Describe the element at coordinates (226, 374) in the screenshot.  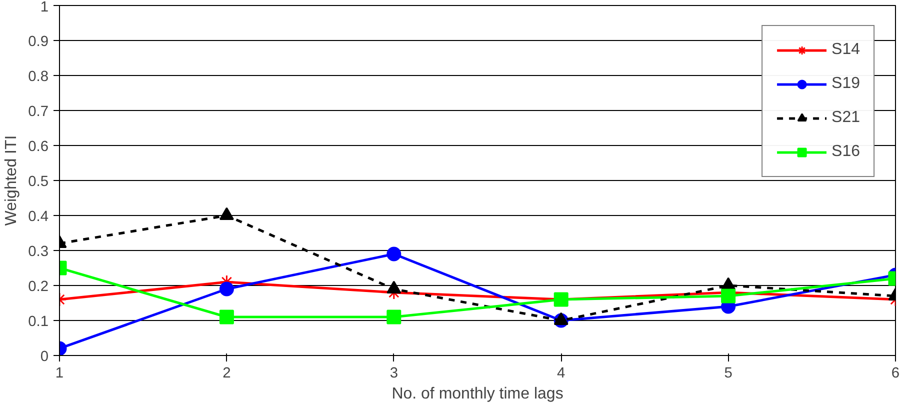
I see `x-tick-label: 2` at that location.